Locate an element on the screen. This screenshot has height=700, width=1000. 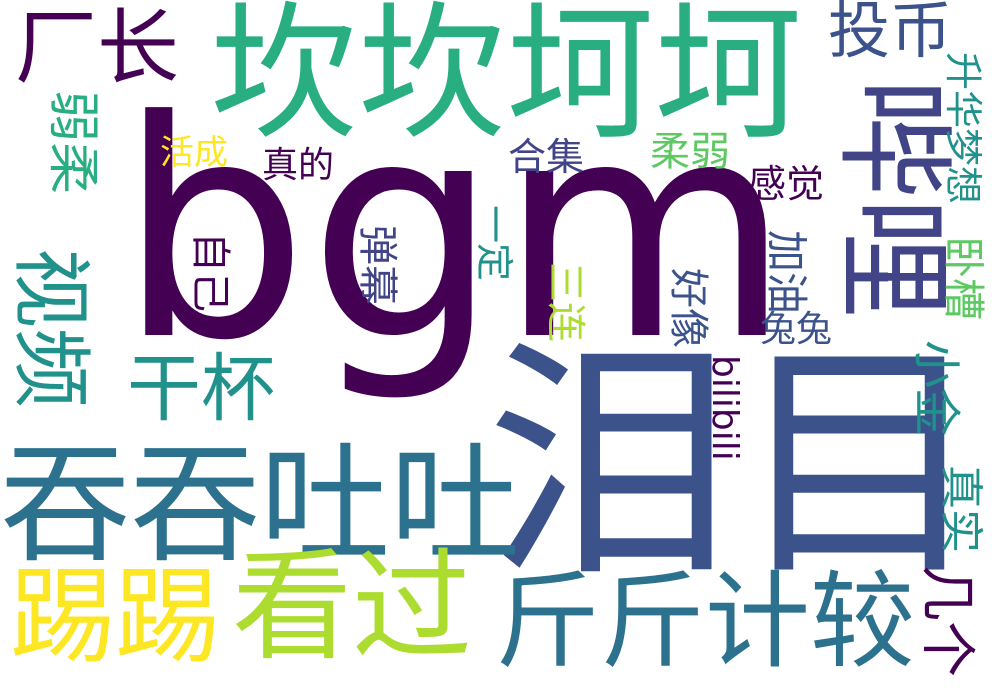
word-tuntun: 吞吞吐吐 is located at coordinates (260, 505).